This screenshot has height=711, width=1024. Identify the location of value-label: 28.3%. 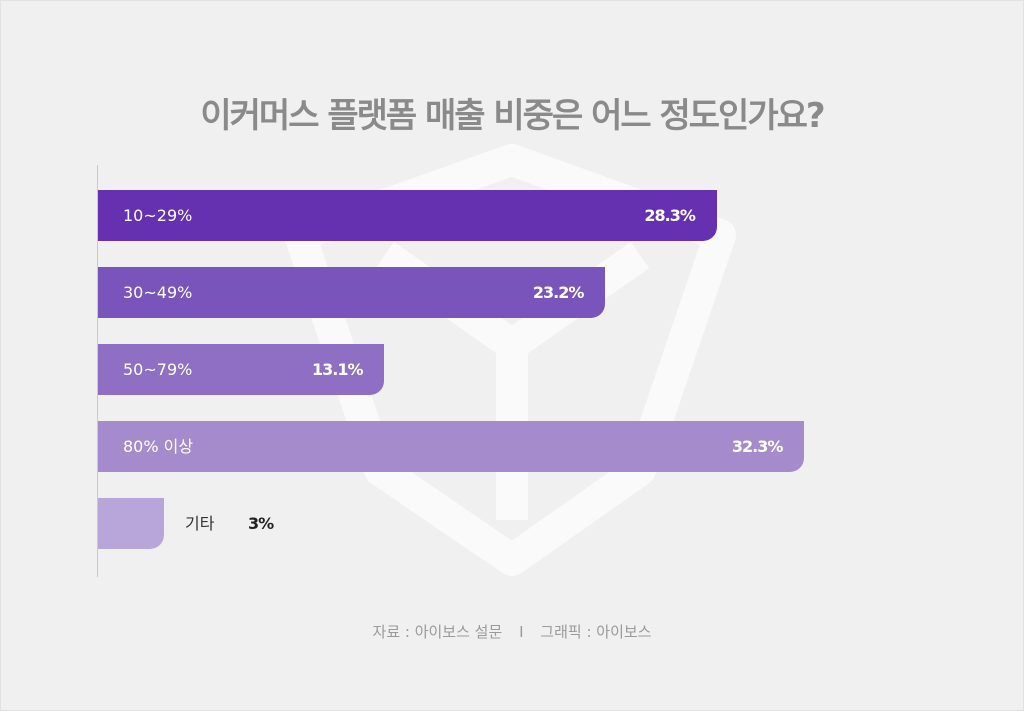
(670, 215).